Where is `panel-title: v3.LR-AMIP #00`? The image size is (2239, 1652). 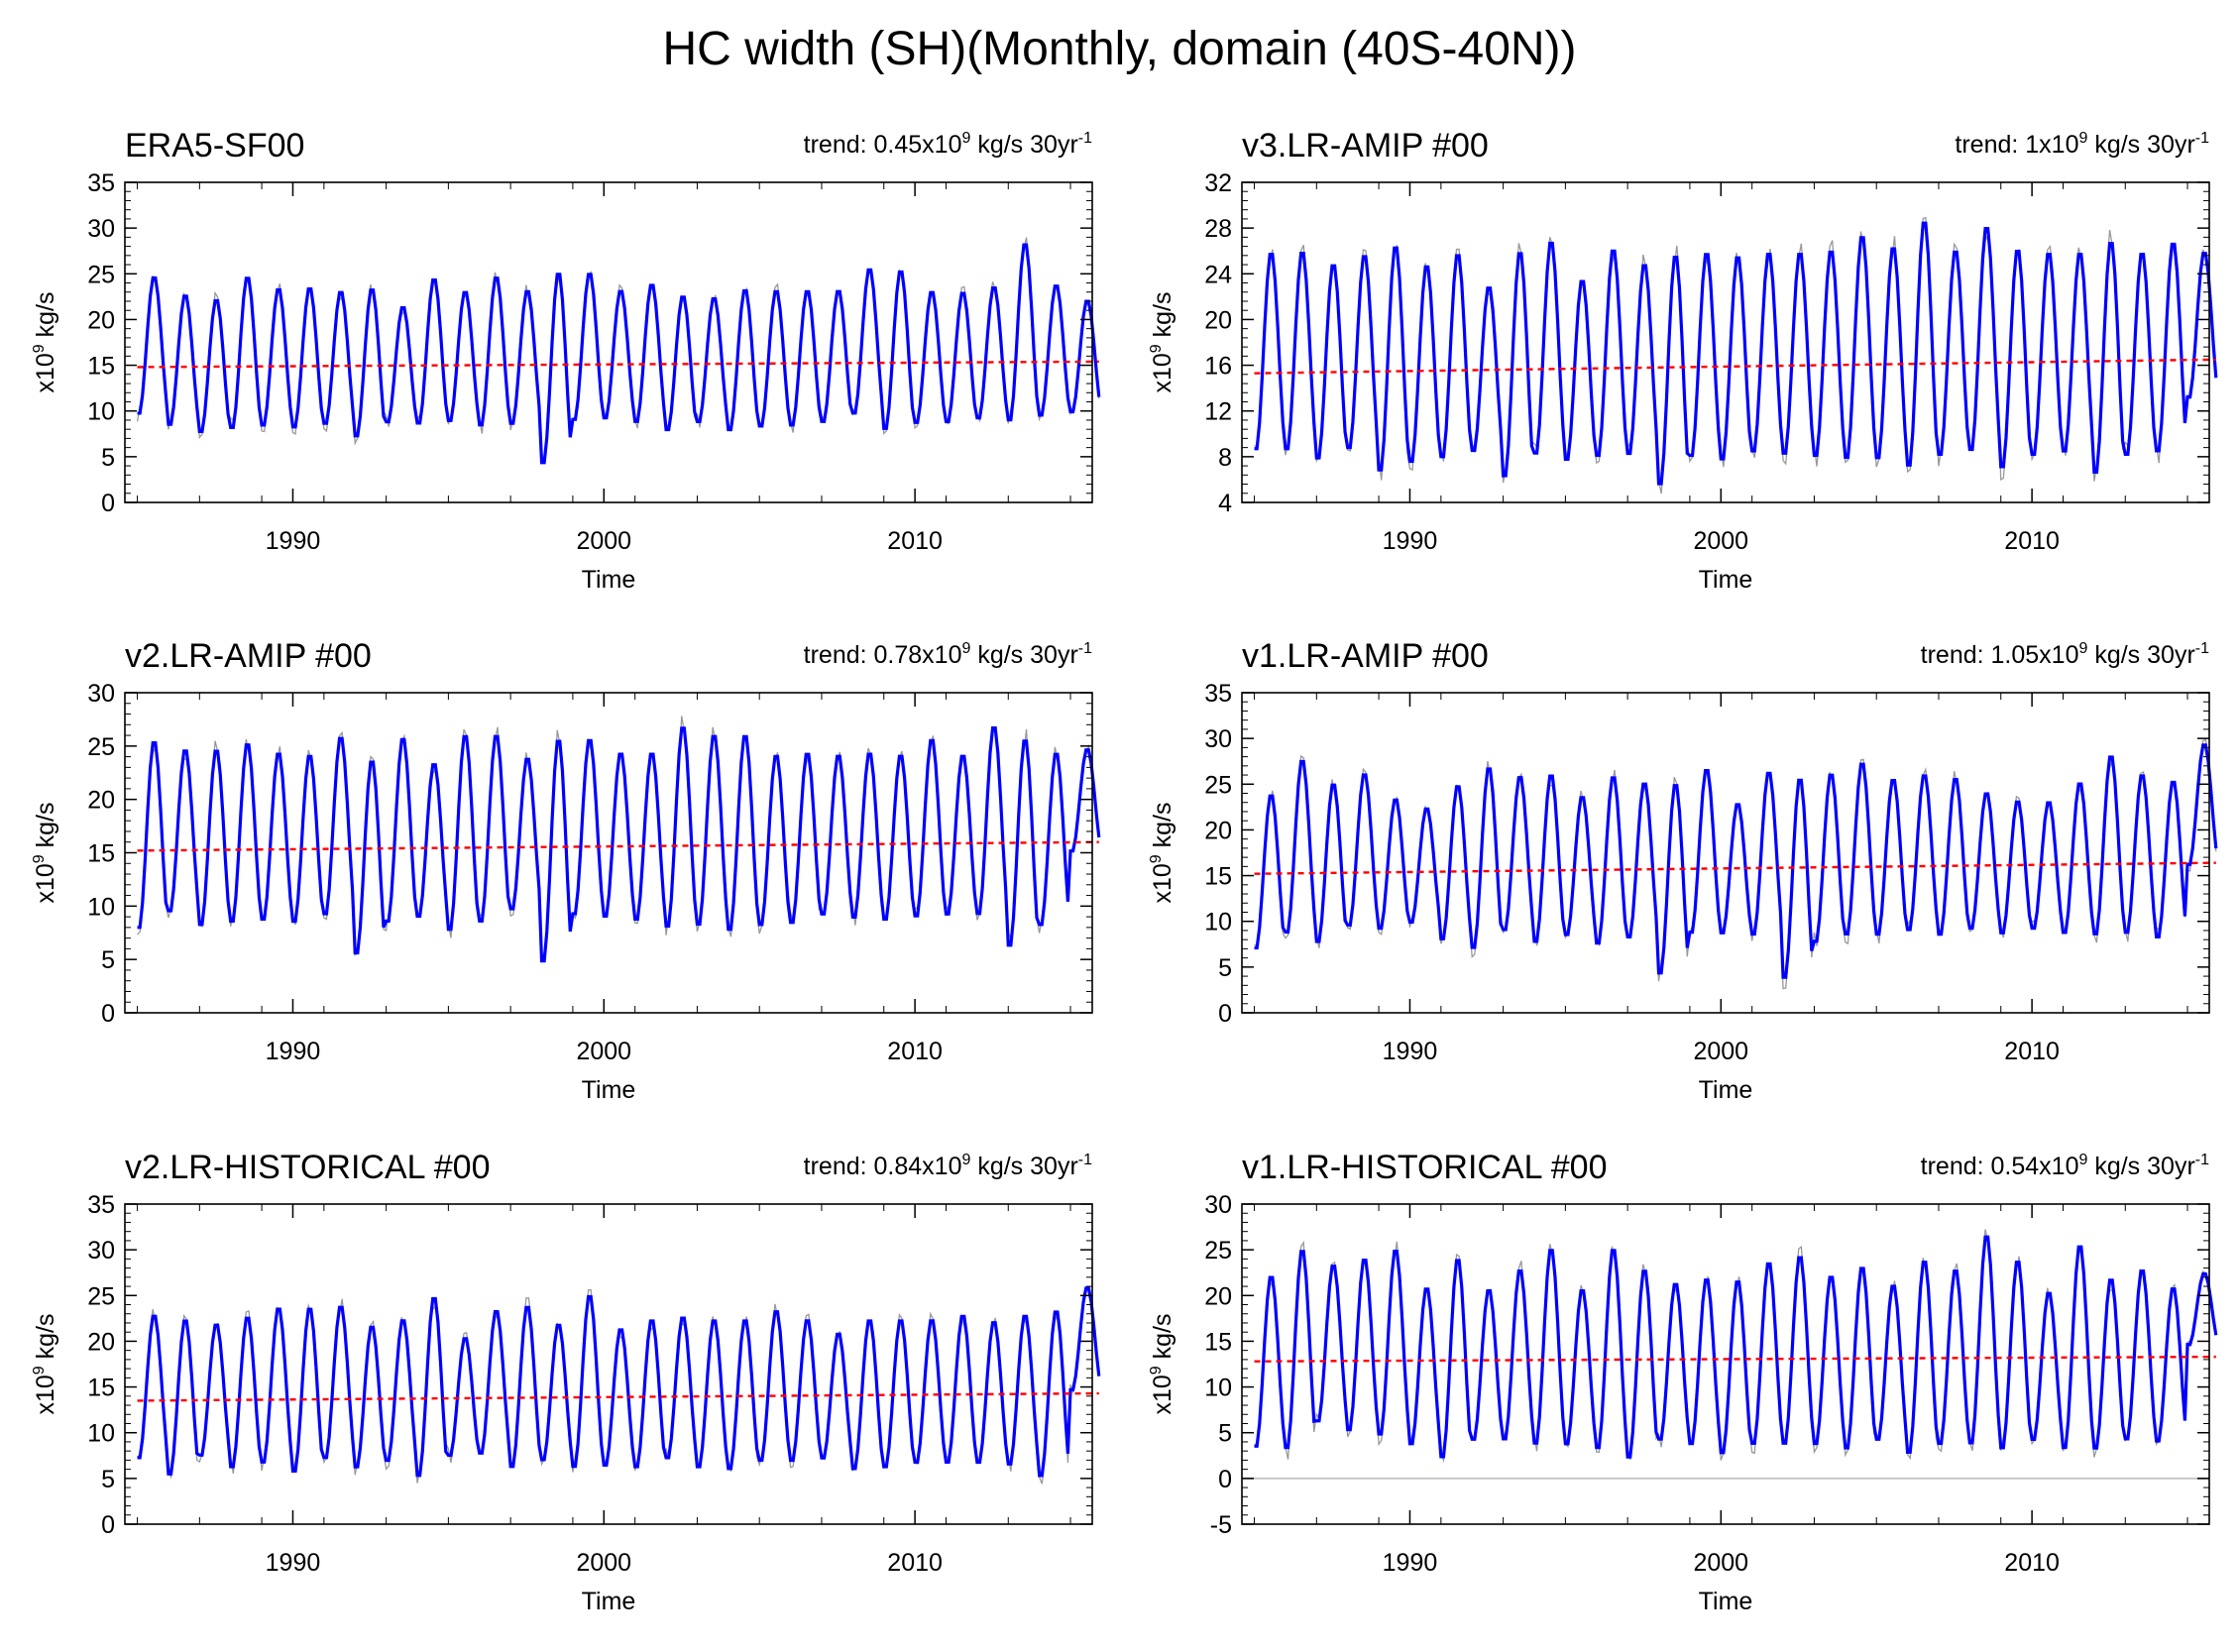 panel-title: v3.LR-AMIP #00 is located at coordinates (1365, 146).